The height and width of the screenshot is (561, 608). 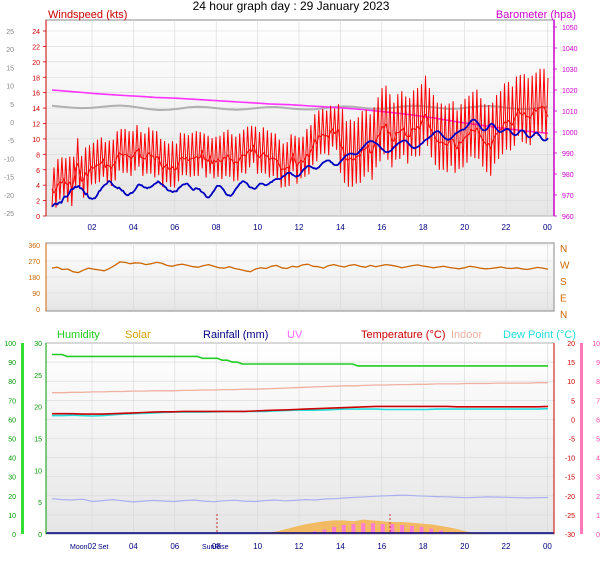 I want to click on wind-x-tick-label: 04, so click(x=133, y=227).